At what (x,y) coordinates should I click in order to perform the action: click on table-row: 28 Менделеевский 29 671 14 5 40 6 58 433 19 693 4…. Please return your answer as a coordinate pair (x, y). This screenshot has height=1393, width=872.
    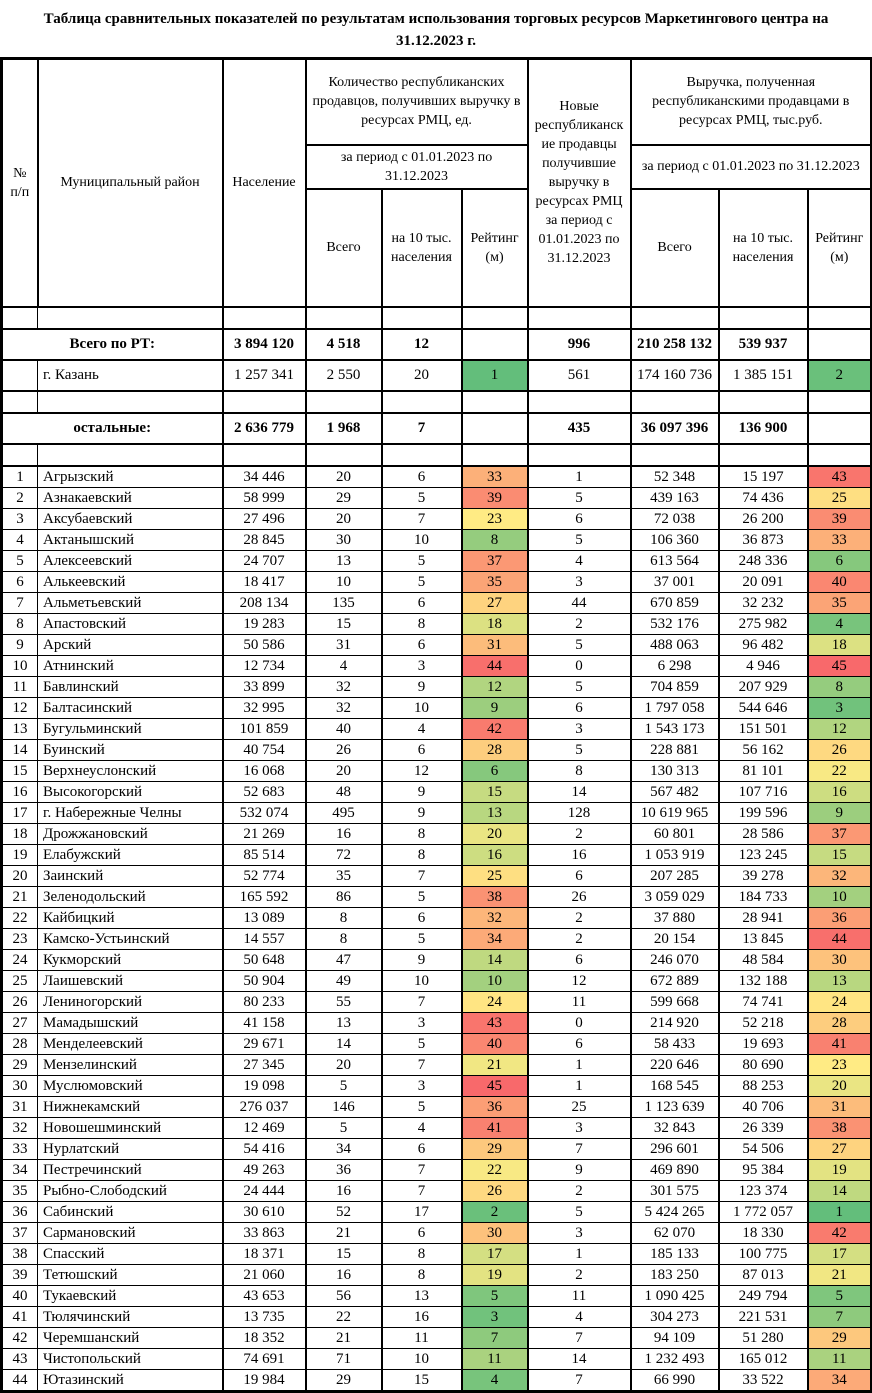
    Looking at the image, I should click on (436, 1043).